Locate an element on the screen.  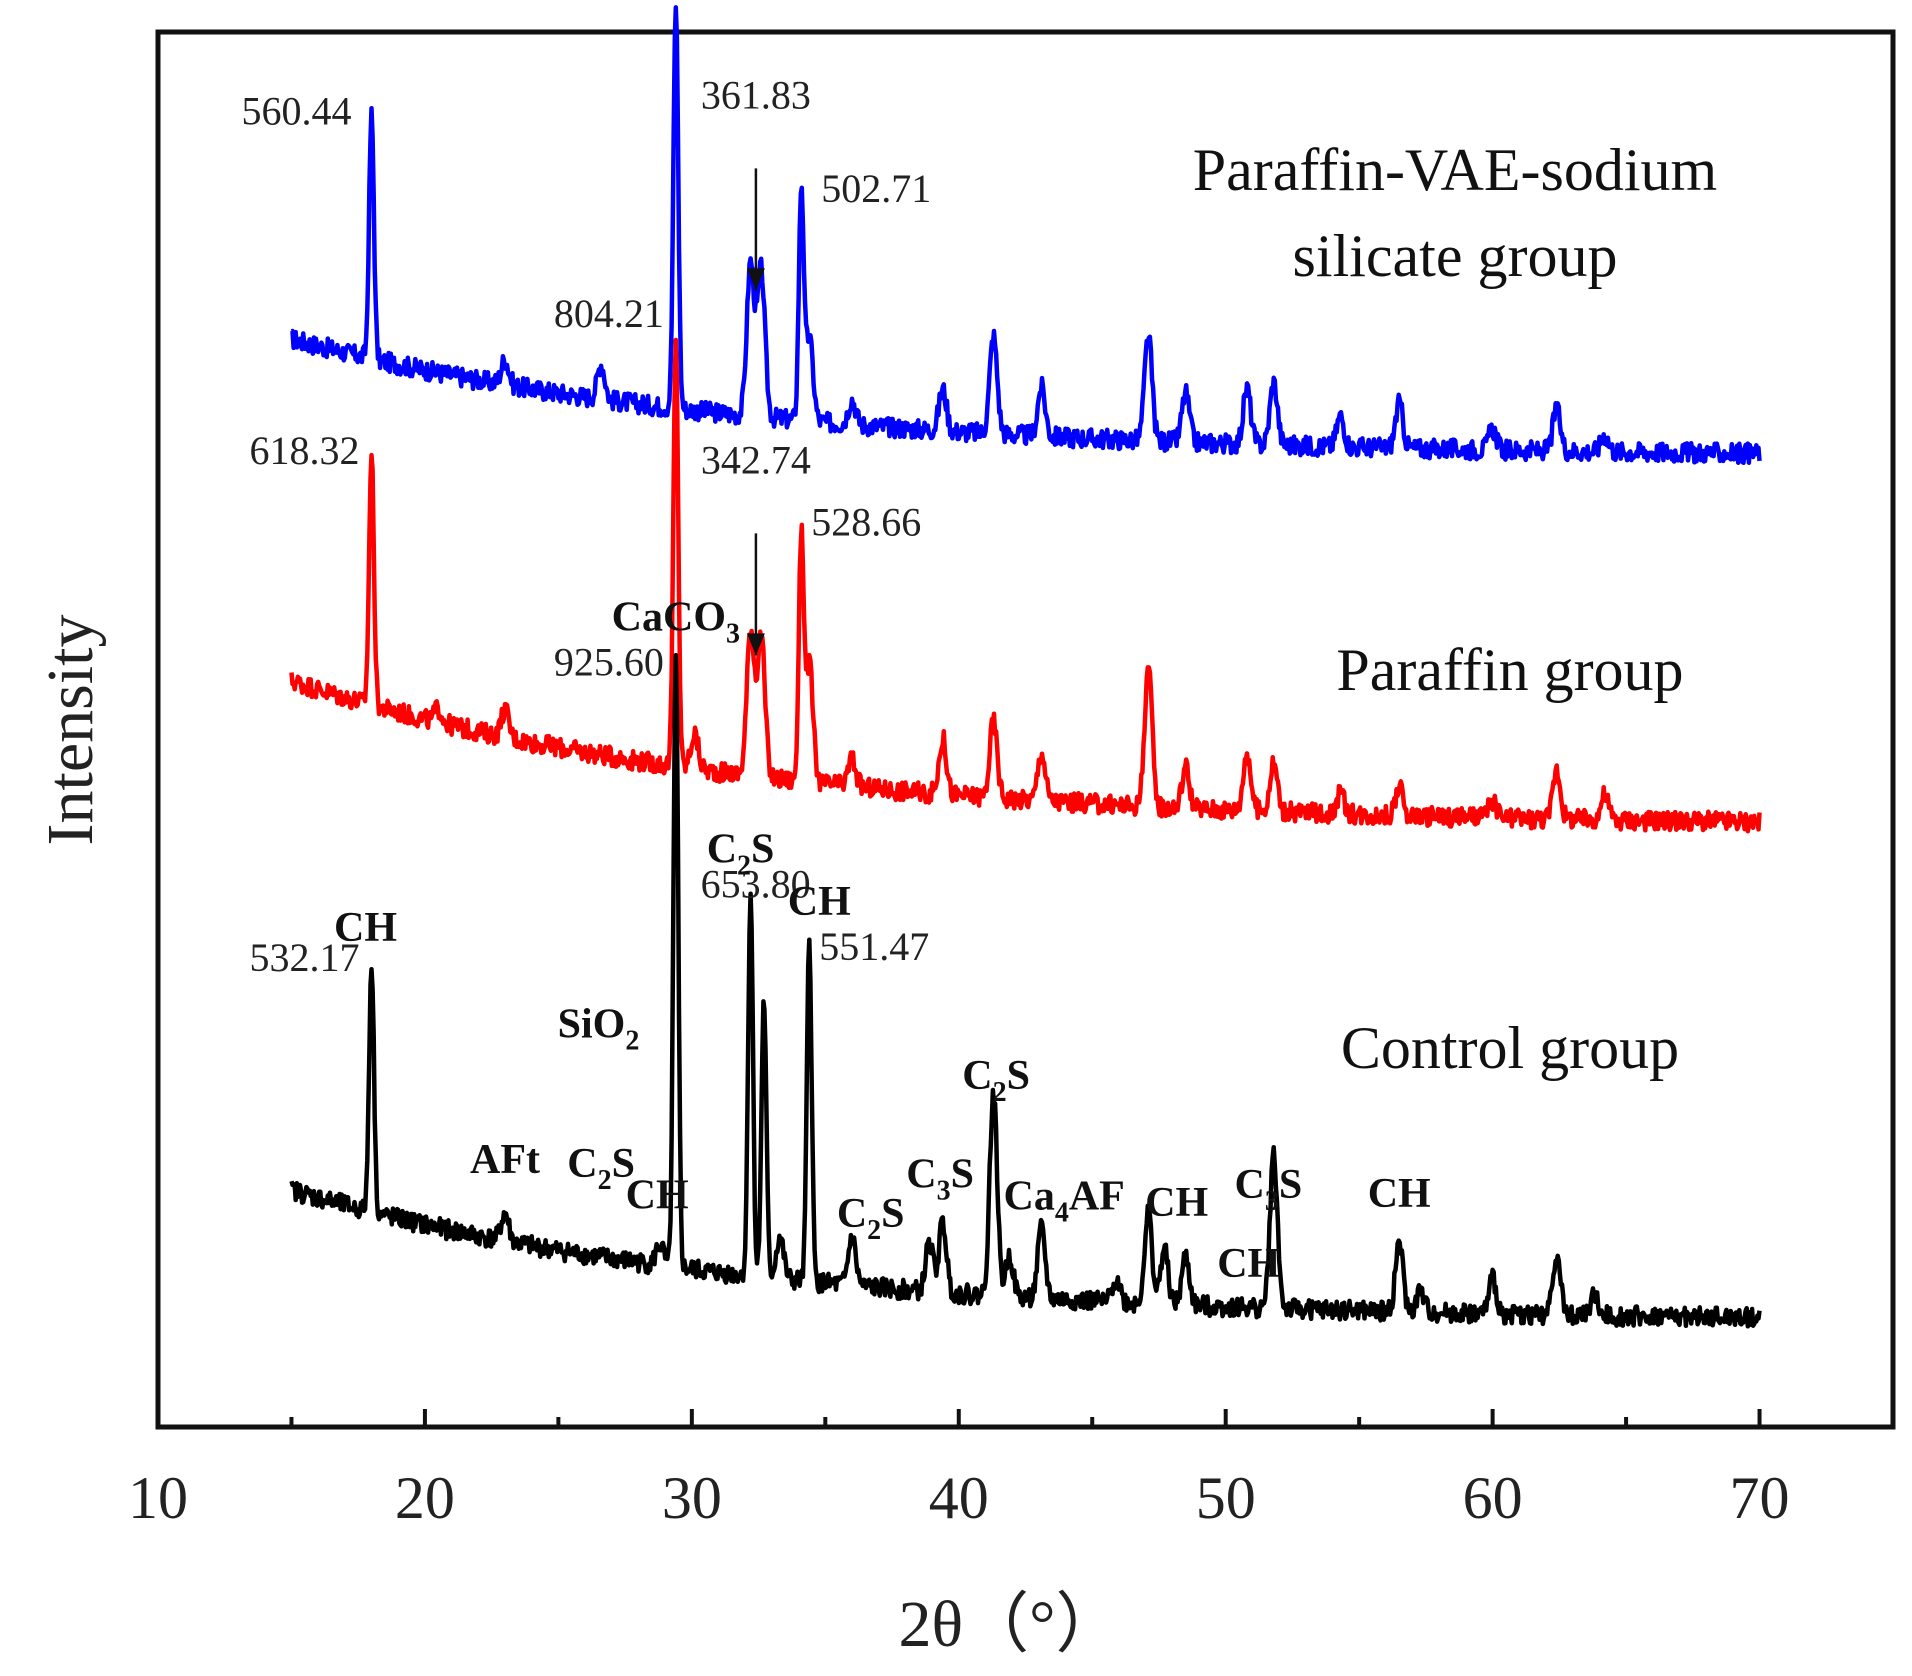
phase-label: AFt is located at coordinates (505, 1160).